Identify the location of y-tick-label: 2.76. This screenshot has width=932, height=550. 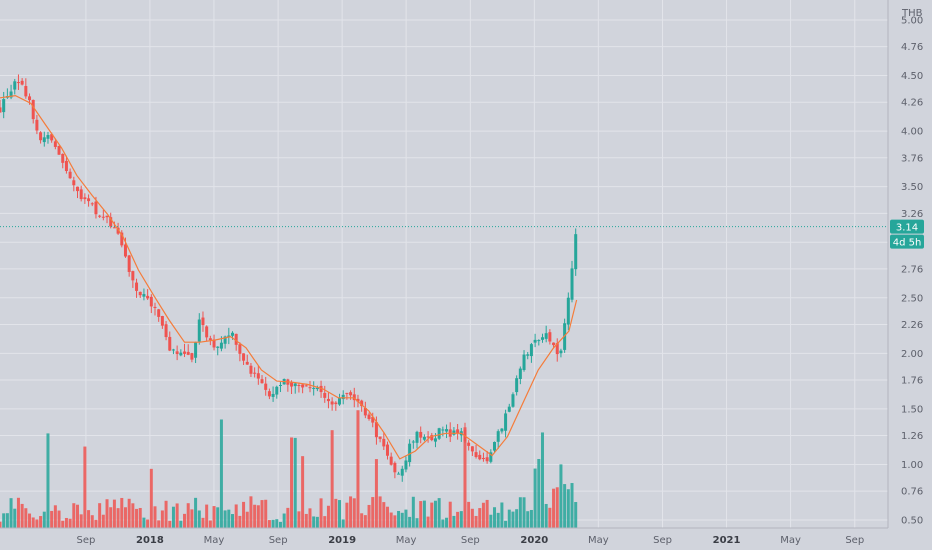
(912, 269).